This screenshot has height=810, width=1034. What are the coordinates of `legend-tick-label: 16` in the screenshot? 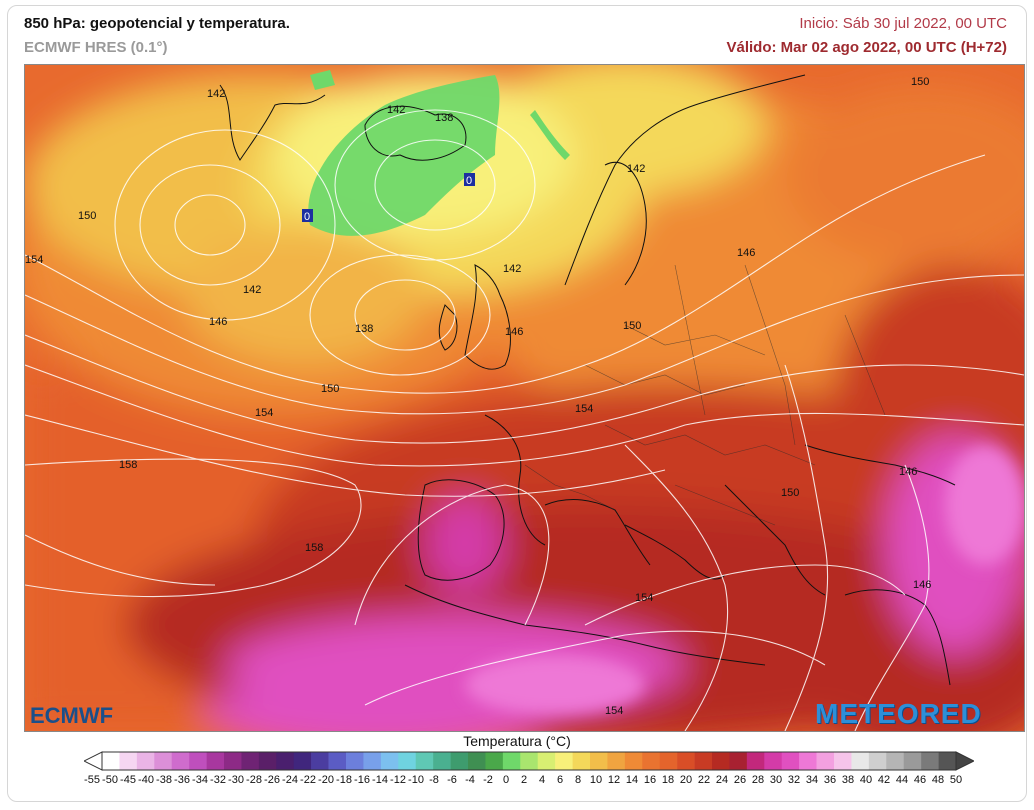 It's located at (650, 780).